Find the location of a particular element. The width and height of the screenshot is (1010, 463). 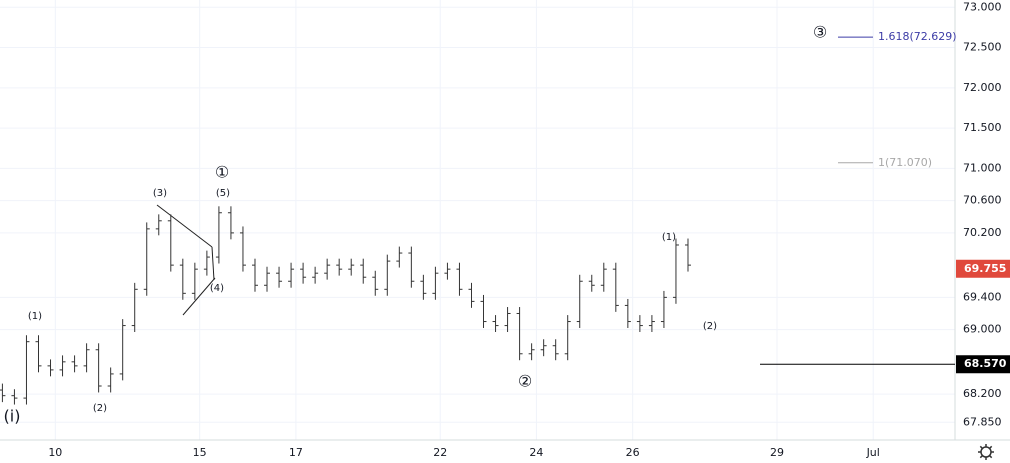

y-tick-label: 67.850 is located at coordinates (982, 421).